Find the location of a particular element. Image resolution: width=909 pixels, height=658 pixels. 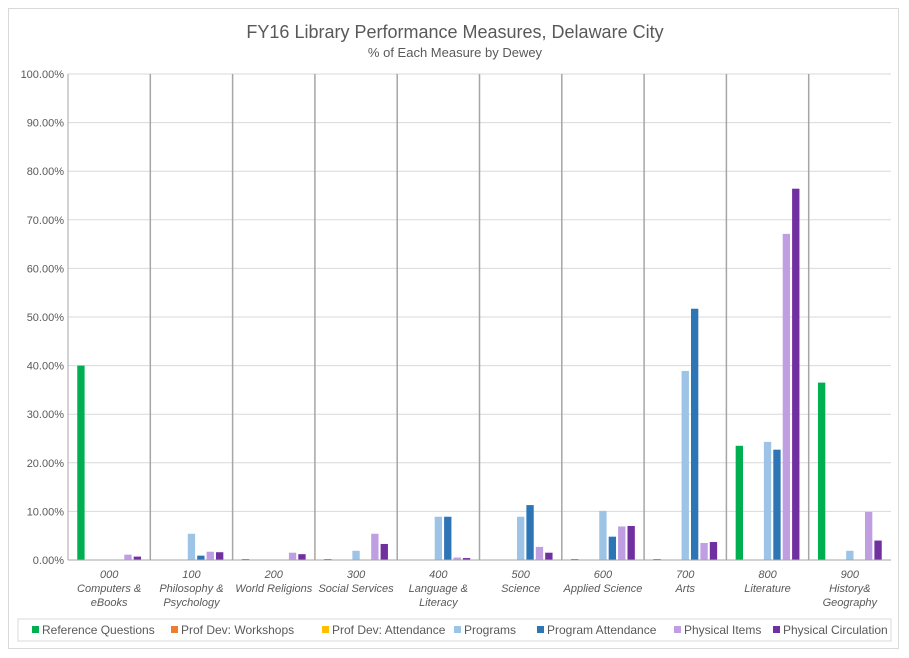

x-tick-label: Arts is located at coordinates (684, 589).